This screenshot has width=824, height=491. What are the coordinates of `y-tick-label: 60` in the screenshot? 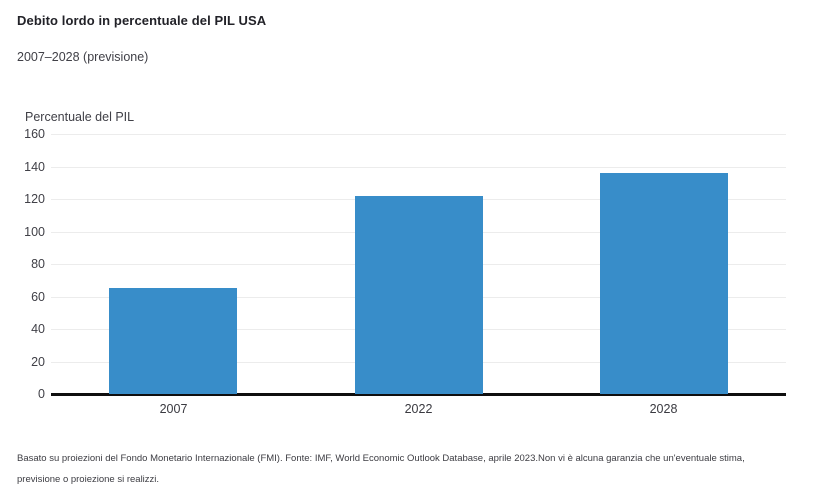 It's located at (38, 296).